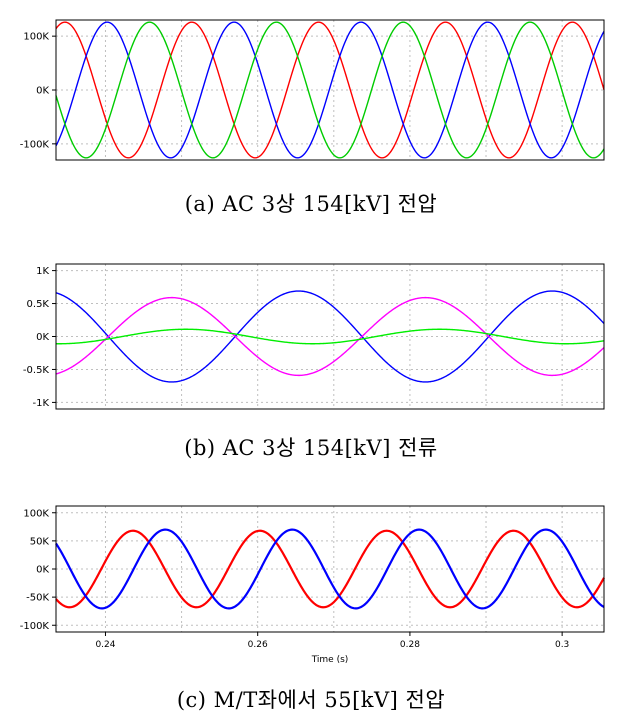 The width and height of the screenshot is (622, 725). Describe the element at coordinates (311, 700) in the screenshot. I see `caption-c: (c) M/T좌에서 55[kV] 전압` at that location.